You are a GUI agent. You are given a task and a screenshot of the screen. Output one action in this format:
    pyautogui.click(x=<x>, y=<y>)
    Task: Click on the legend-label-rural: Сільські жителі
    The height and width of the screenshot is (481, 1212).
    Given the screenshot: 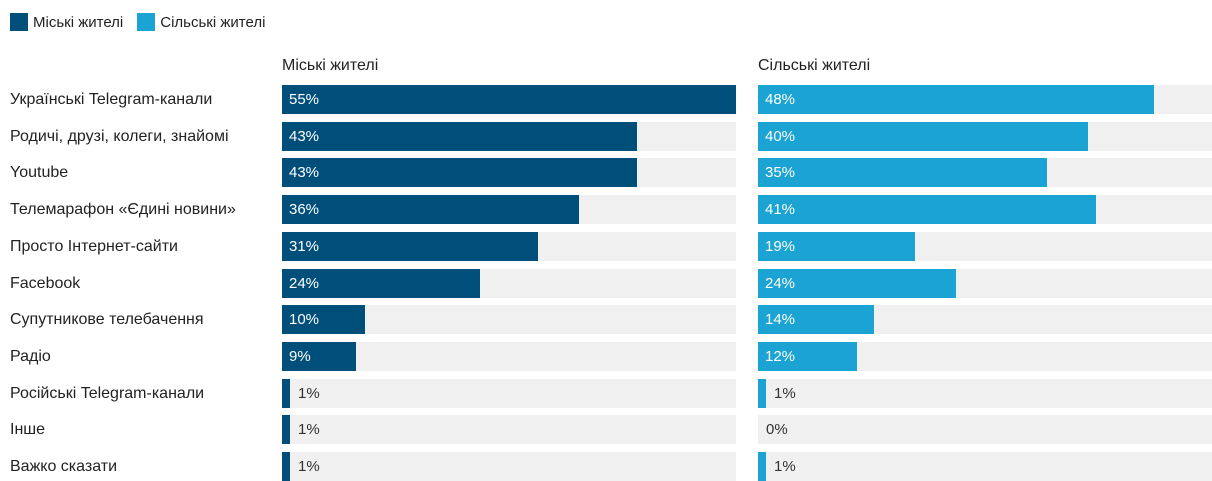 What is the action you would take?
    pyautogui.click(x=213, y=22)
    